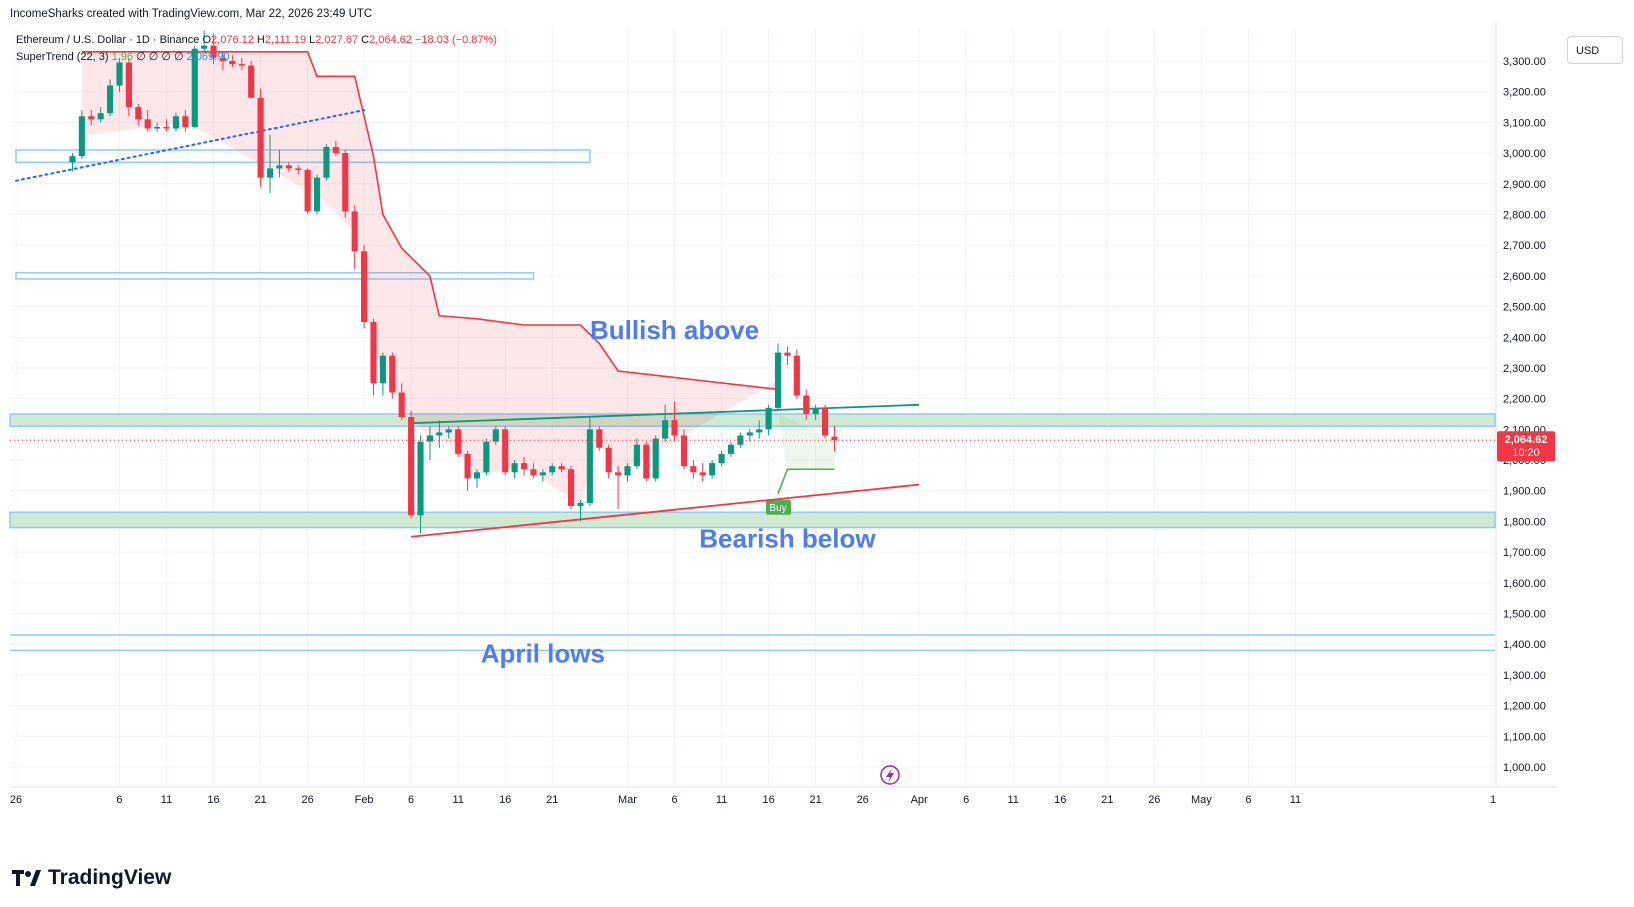 This screenshot has width=1634, height=907. I want to click on trend-line-dotted, so click(190, 145).